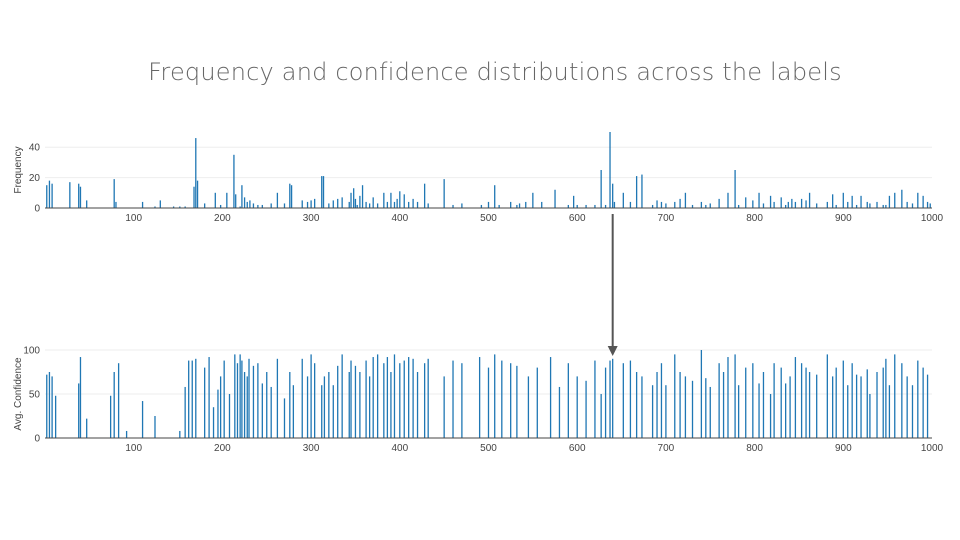  Describe the element at coordinates (754, 448) in the screenshot. I see `x-tick-label: 800` at that location.